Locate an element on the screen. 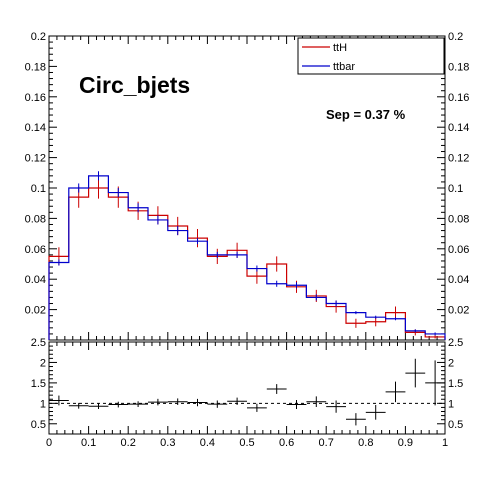 The width and height of the screenshot is (496, 477). legend-box is located at coordinates (371, 56).